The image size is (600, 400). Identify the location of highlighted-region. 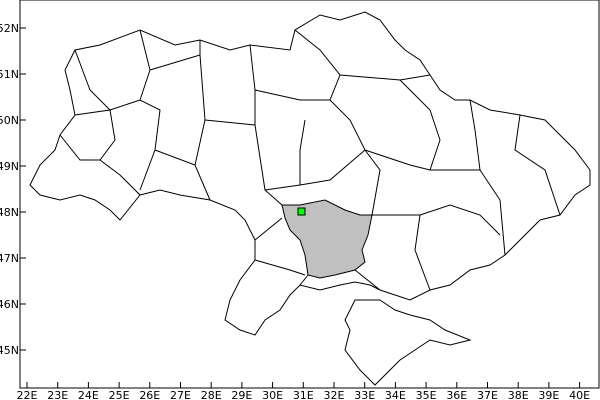
(327, 239).